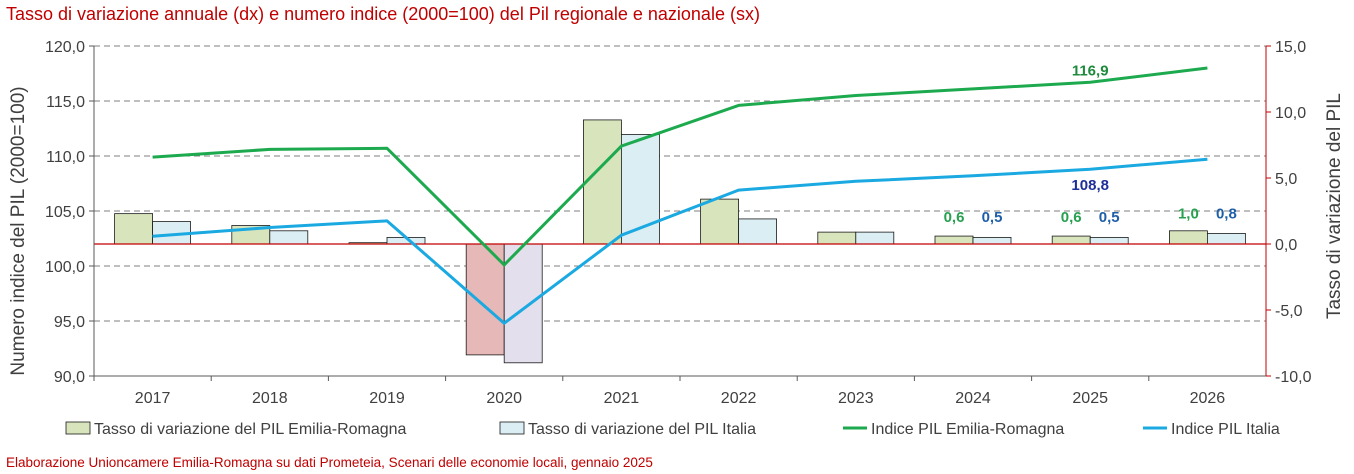 This screenshot has height=474, width=1354. Describe the element at coordinates (1090, 398) in the screenshot. I see `x-tick-label: 2025` at that location.